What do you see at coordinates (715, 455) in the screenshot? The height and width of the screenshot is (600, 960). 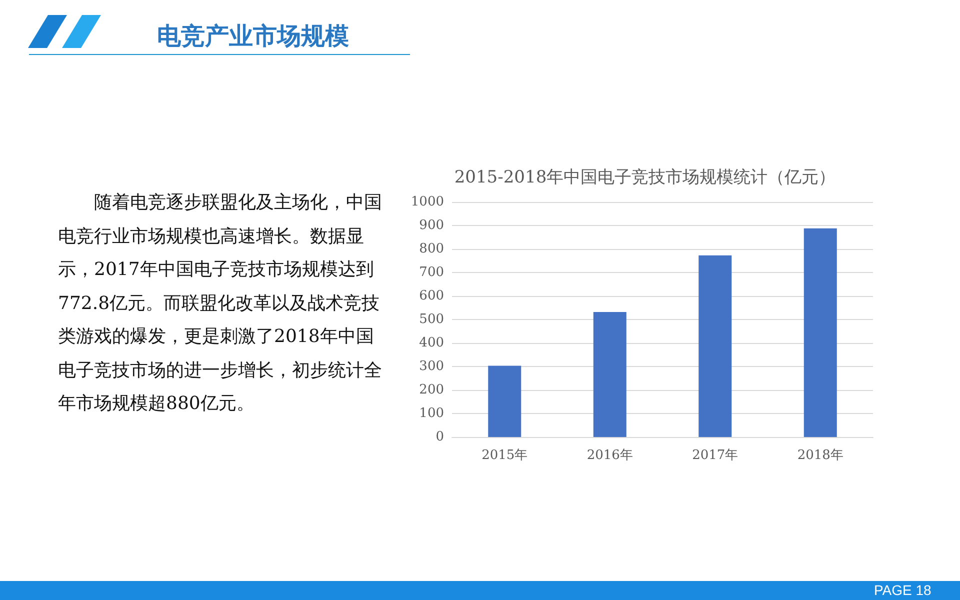 I see `x-tick-label: 2017年` at bounding box center [715, 455].